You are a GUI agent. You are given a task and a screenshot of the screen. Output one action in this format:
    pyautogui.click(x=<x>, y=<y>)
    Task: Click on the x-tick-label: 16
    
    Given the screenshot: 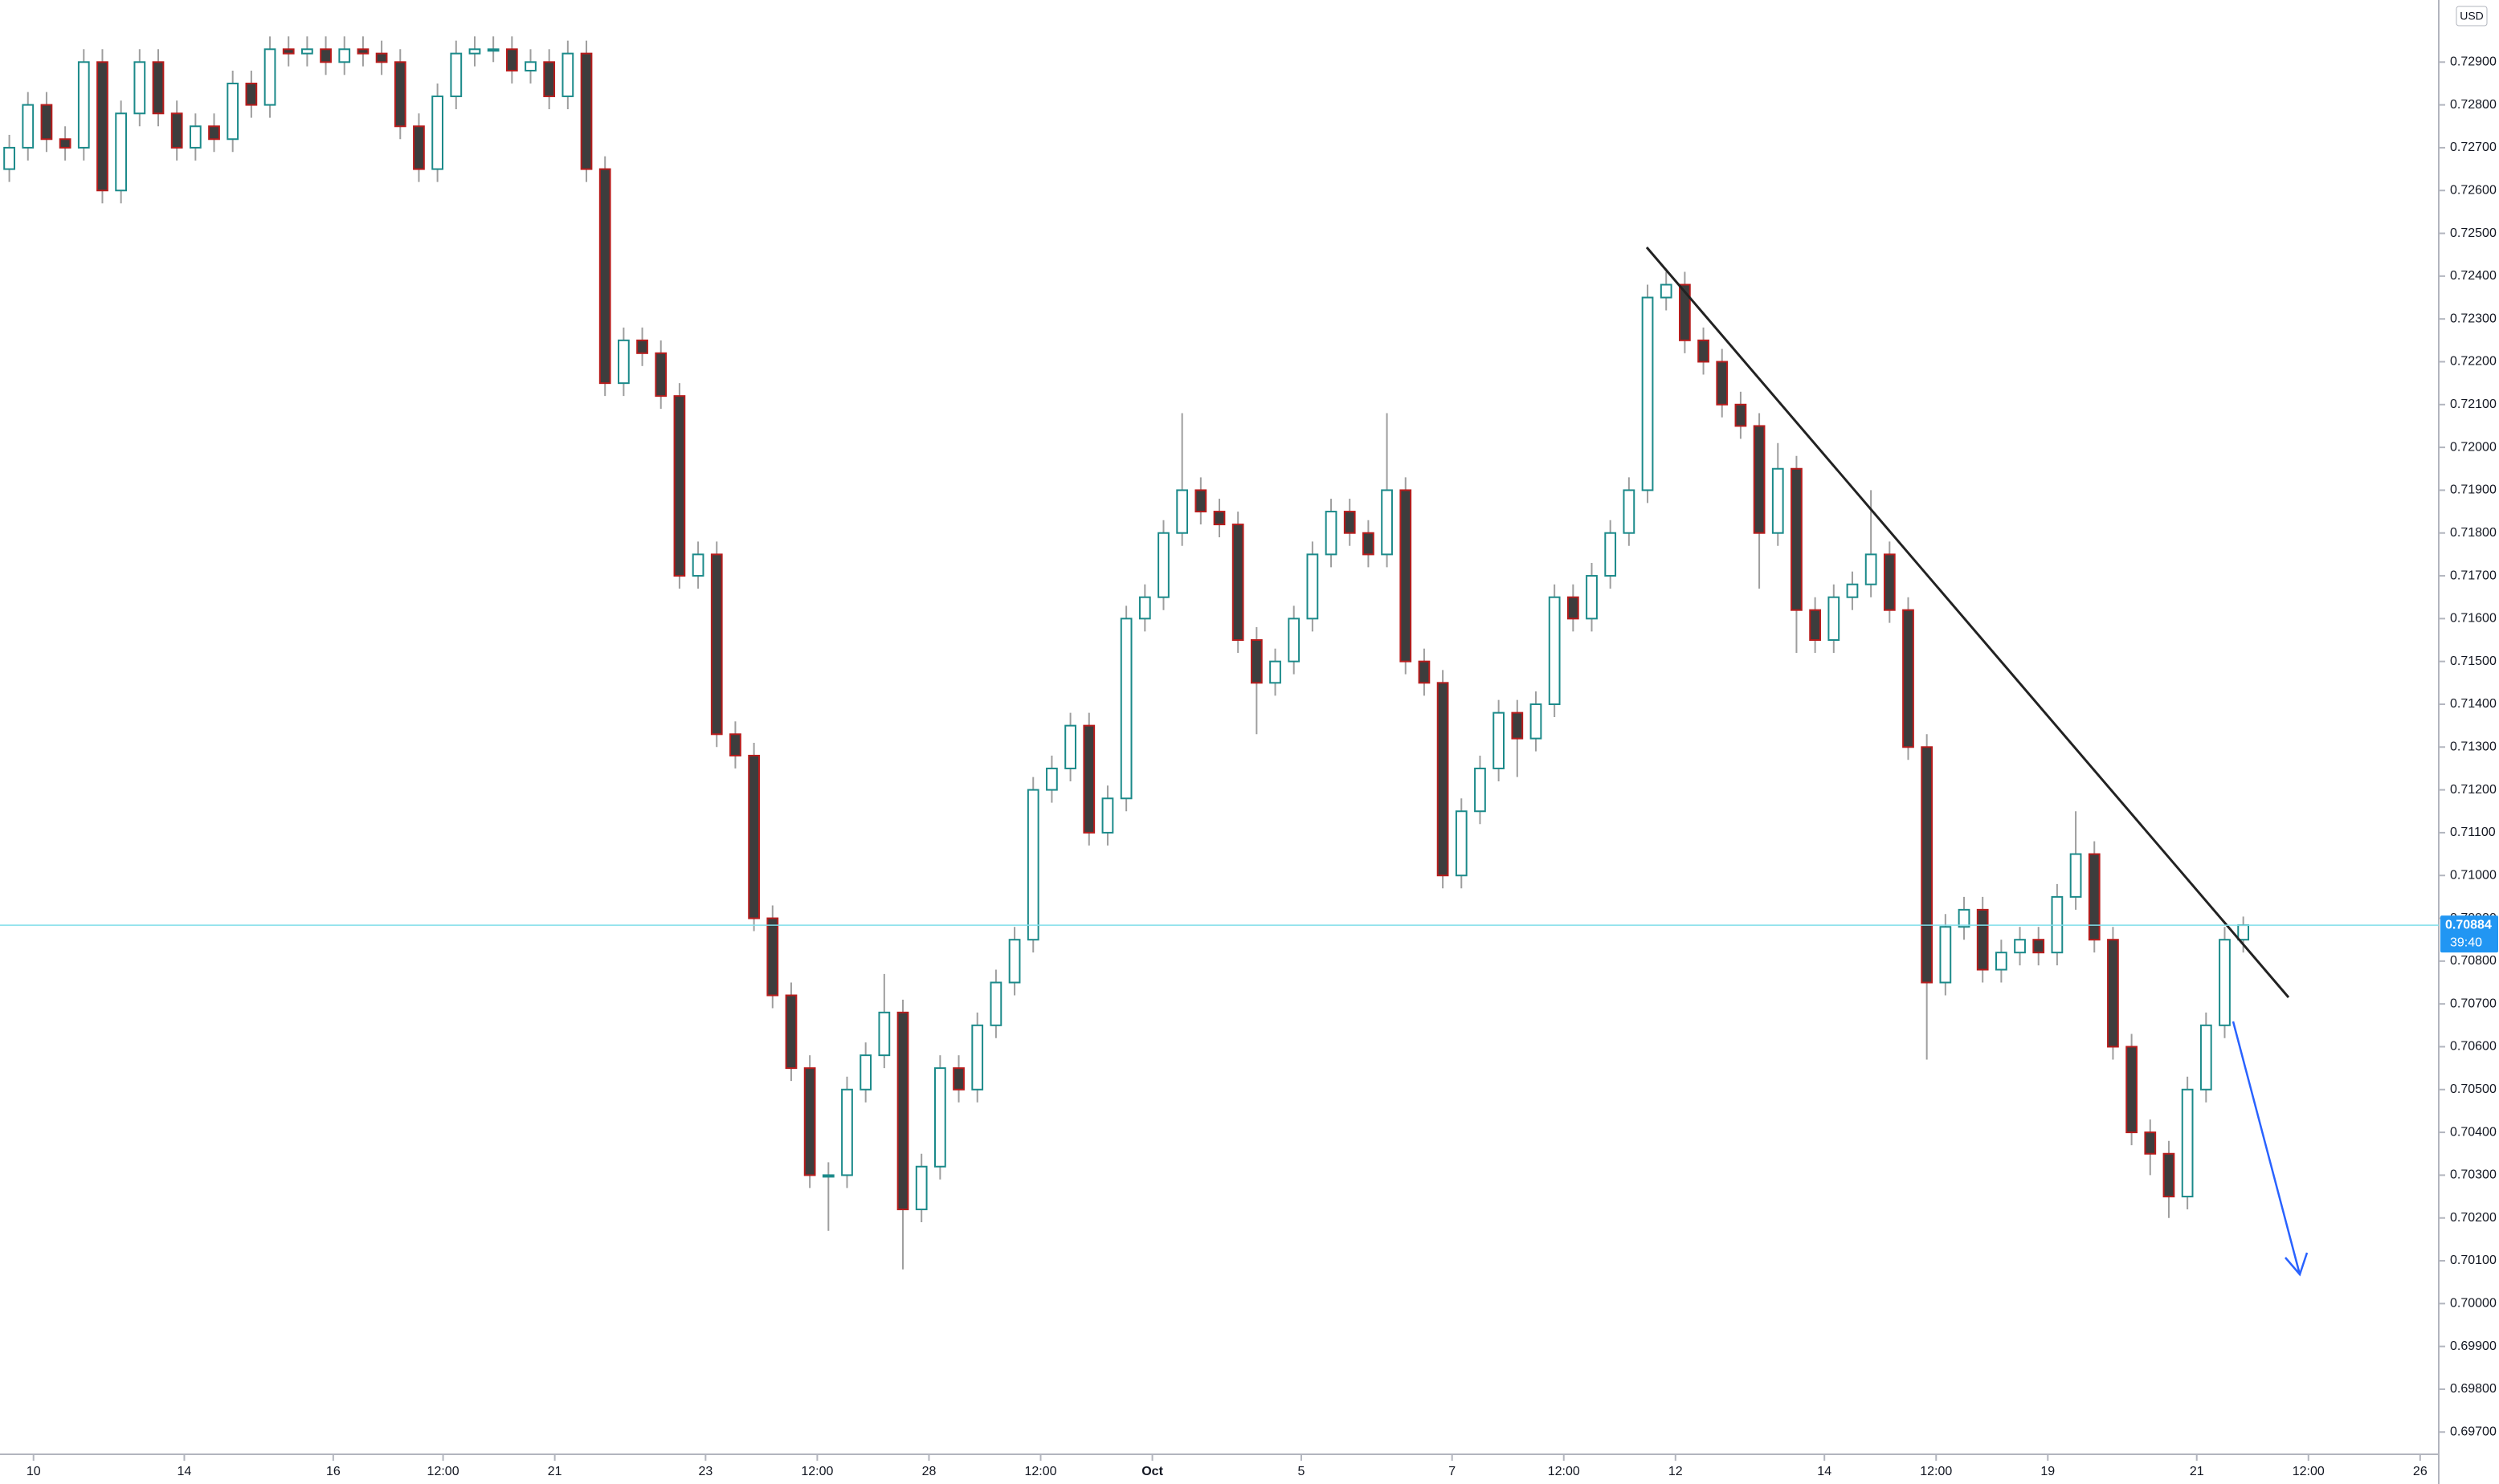 What is the action you would take?
    pyautogui.click(x=333, y=1471)
    